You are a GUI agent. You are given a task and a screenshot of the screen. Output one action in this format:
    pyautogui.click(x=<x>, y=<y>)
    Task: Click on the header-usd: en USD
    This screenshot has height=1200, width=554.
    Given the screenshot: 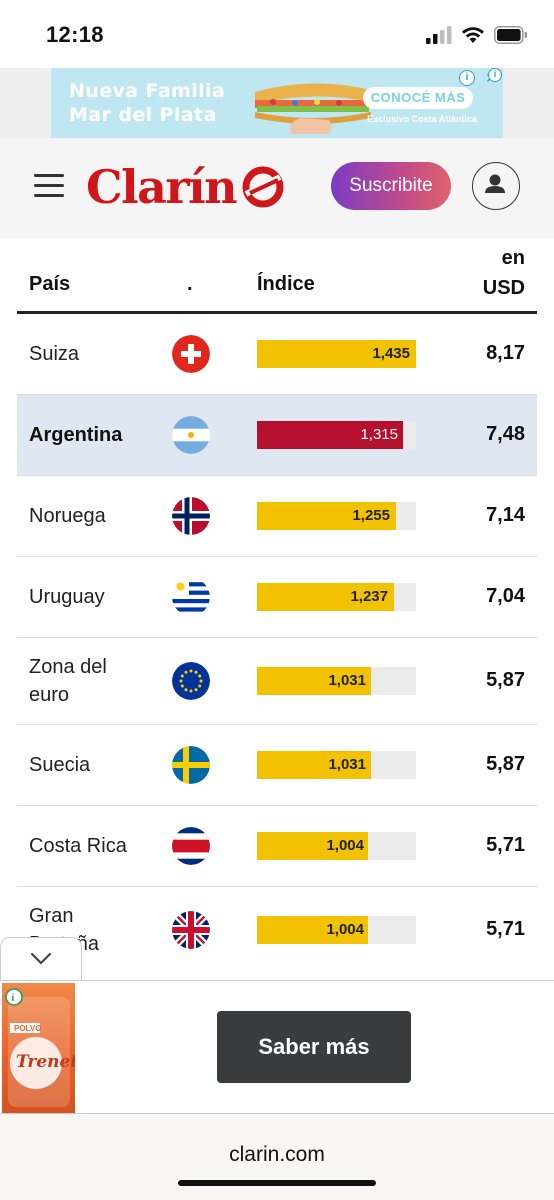 What is the action you would take?
    pyautogui.click(x=504, y=273)
    